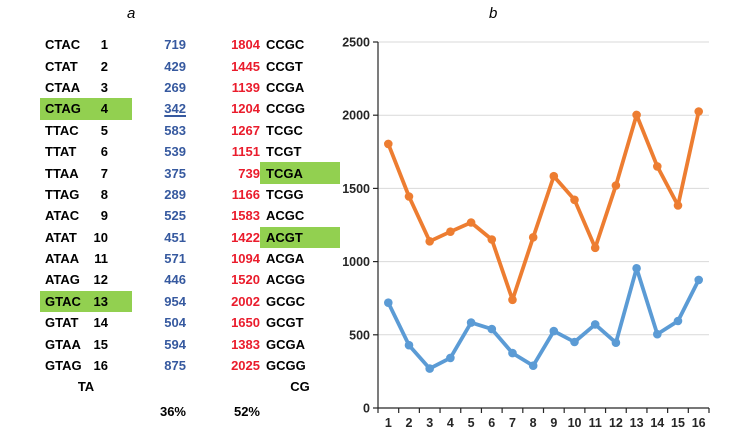 This screenshot has height=445, width=755. I want to click on table-row: ATAC 9 525 1583 ACGC, so click(190, 215).